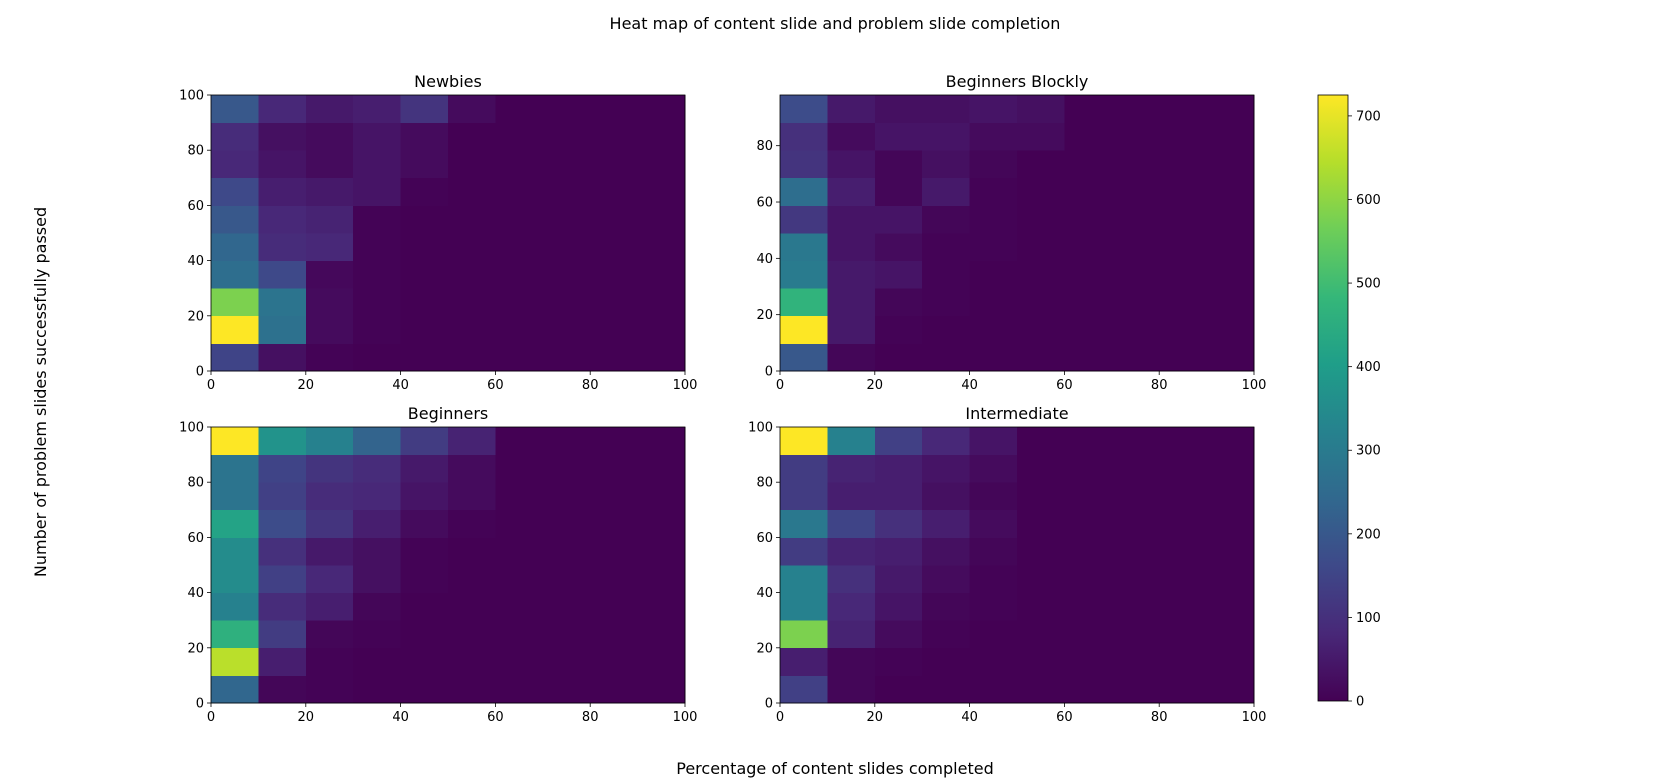 The width and height of the screenshot is (1670, 784). What do you see at coordinates (1368, 618) in the screenshot?
I see `colorbar-tick-label: 100` at bounding box center [1368, 618].